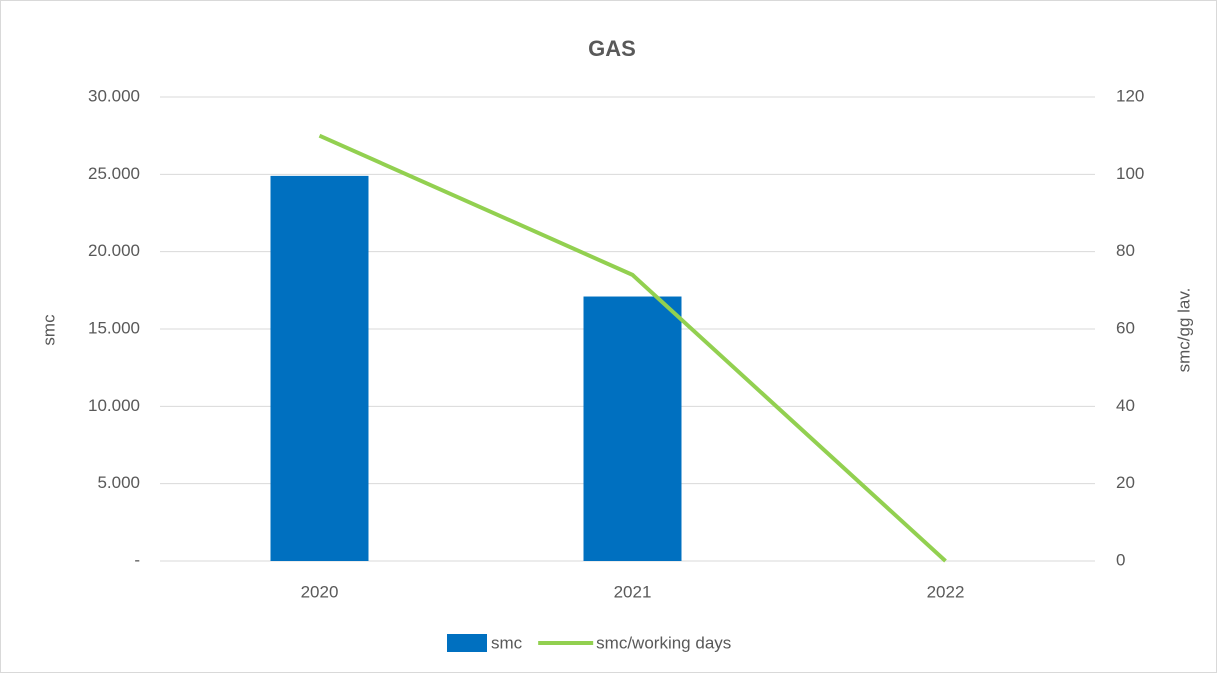  Describe the element at coordinates (1125, 482) in the screenshot. I see `y2-tick-label: 20` at that location.